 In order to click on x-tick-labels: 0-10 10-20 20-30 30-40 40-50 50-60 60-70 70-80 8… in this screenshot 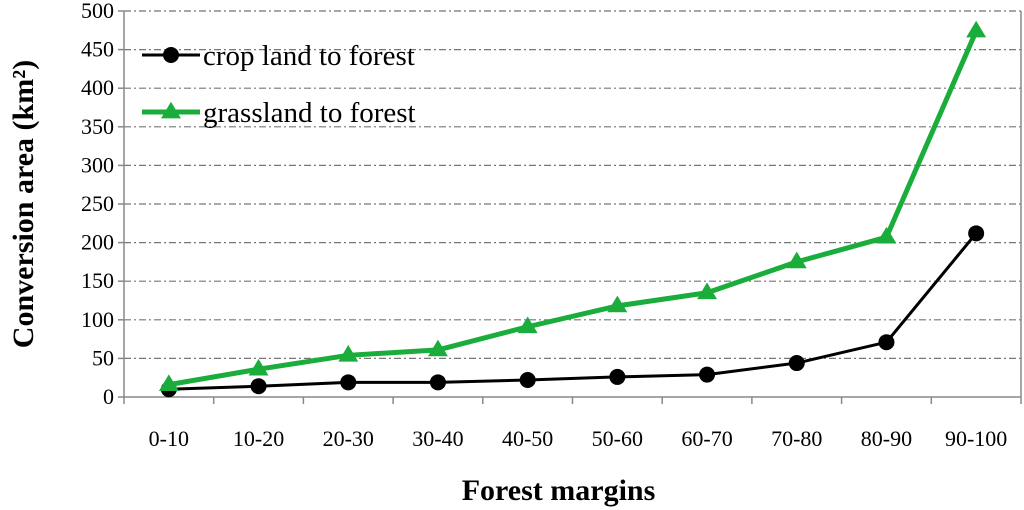, I will do `click(578, 438)`.